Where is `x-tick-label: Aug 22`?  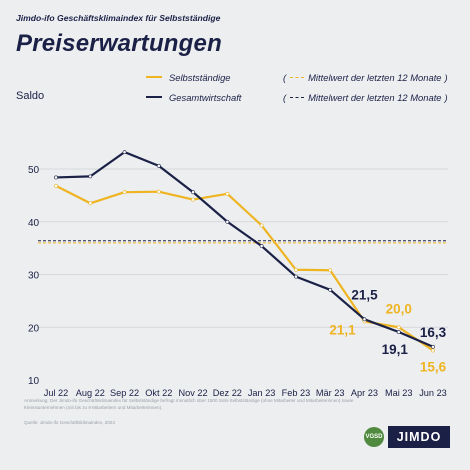 x-tick-label: Aug 22 is located at coordinates (90, 393).